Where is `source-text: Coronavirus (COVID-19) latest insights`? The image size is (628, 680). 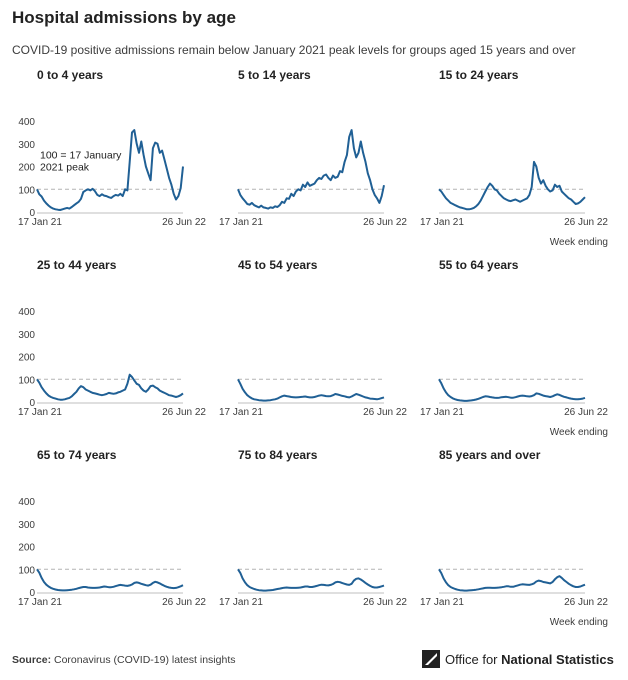
source-text: Coronavirus (COVID-19) latest insights is located at coordinates (143, 660).